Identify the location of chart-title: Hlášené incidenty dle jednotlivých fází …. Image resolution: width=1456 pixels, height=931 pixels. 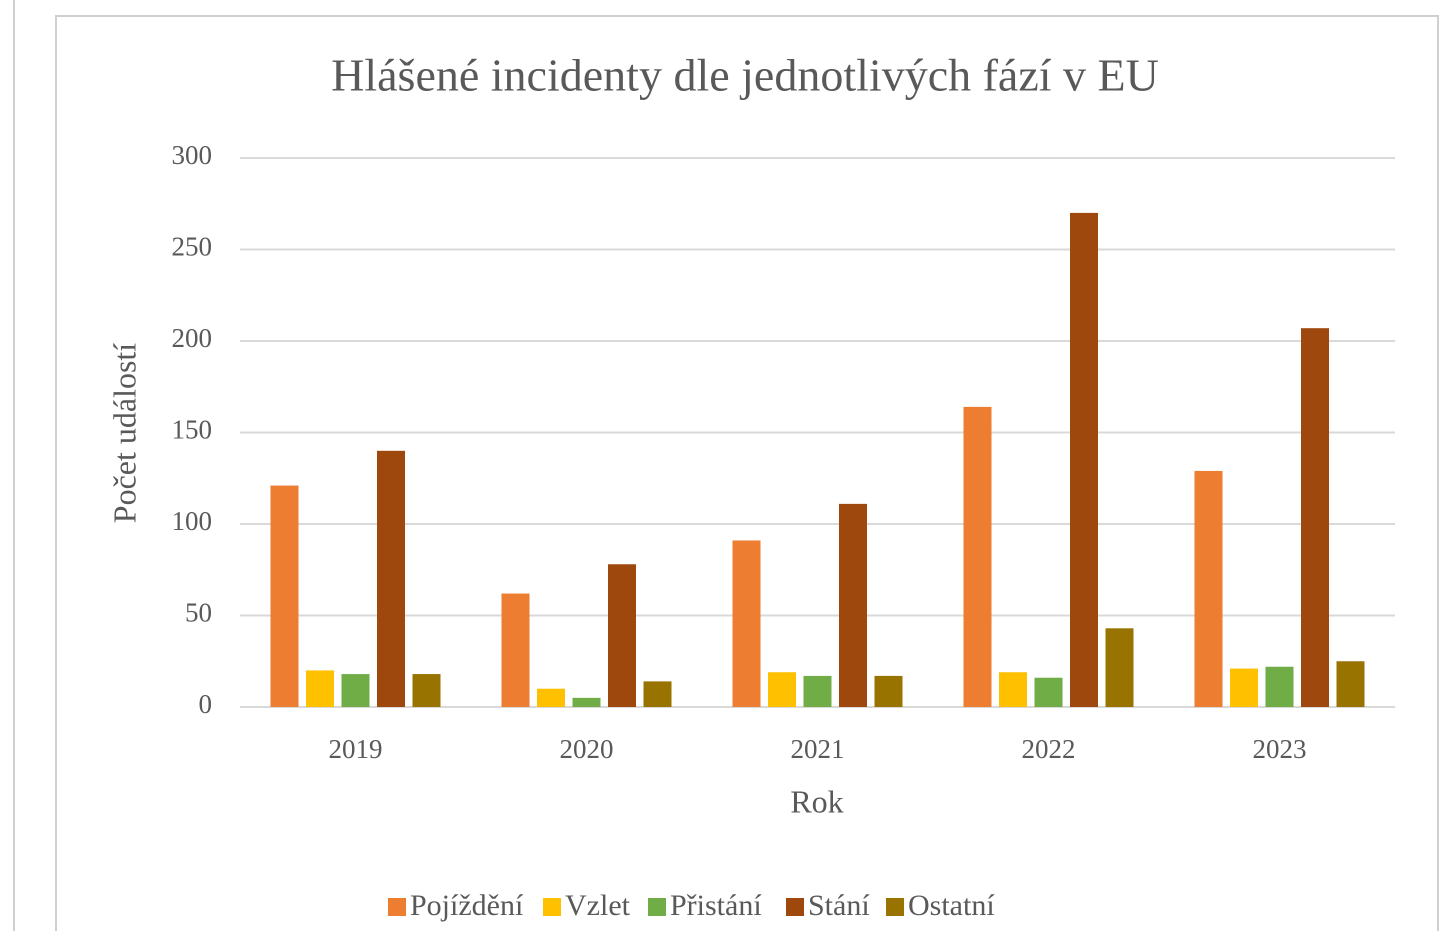
(745, 75).